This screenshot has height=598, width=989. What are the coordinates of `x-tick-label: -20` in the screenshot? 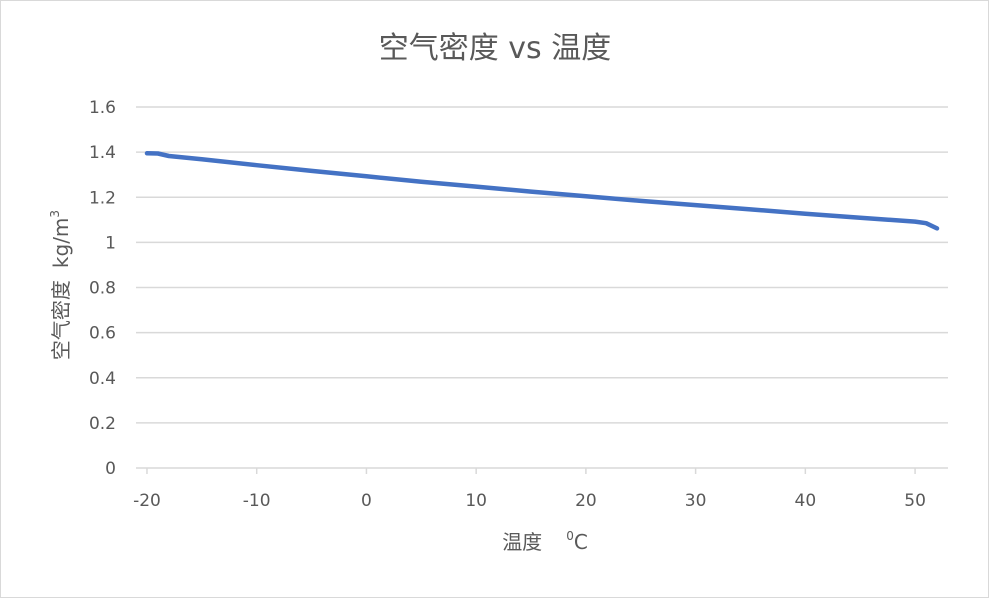 It's located at (147, 501).